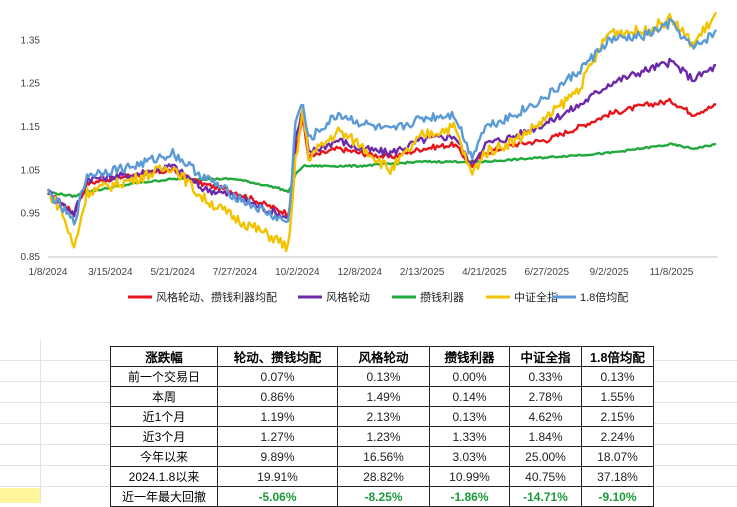  What do you see at coordinates (110, 272) in the screenshot?
I see `x-tick-label: 3/15/2024` at bounding box center [110, 272].